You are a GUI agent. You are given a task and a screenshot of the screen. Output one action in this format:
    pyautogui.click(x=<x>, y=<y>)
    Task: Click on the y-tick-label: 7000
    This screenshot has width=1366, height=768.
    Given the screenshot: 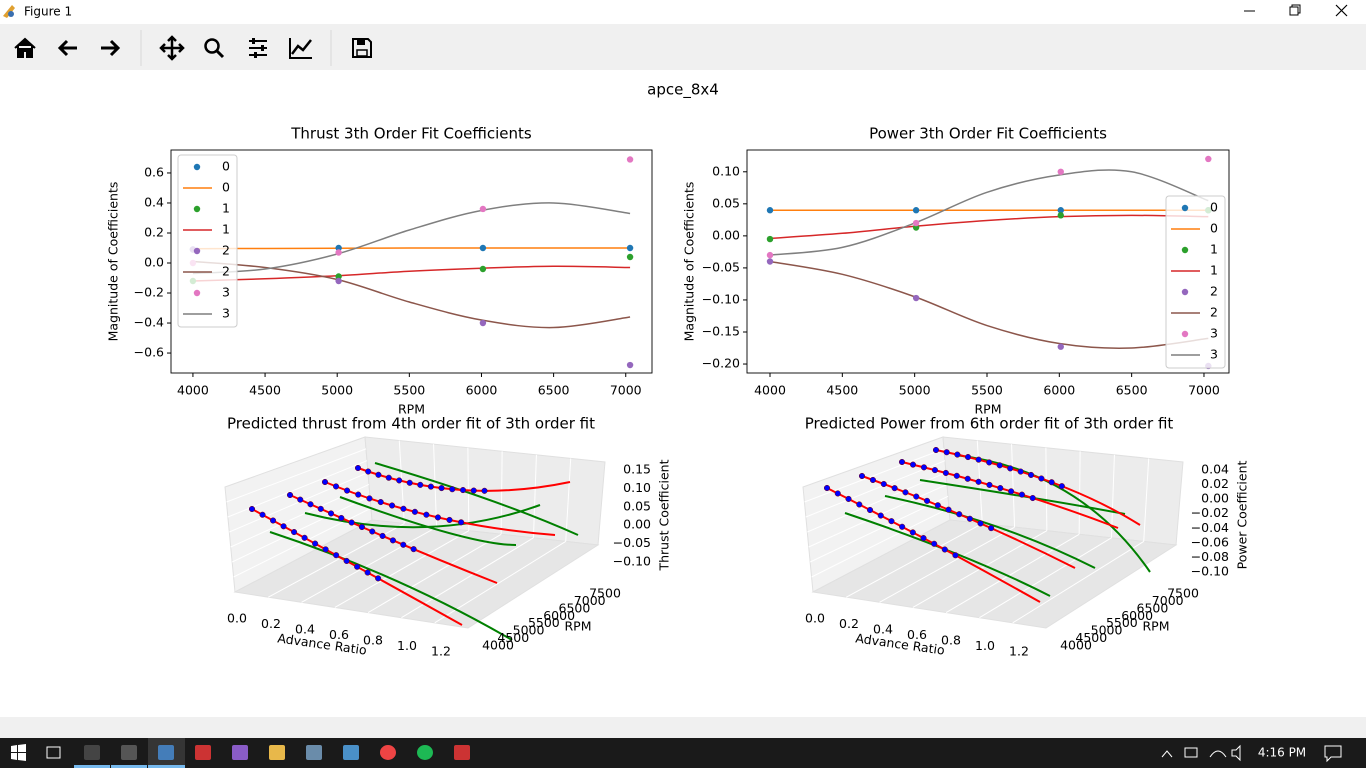 What is the action you would take?
    pyautogui.click(x=590, y=600)
    